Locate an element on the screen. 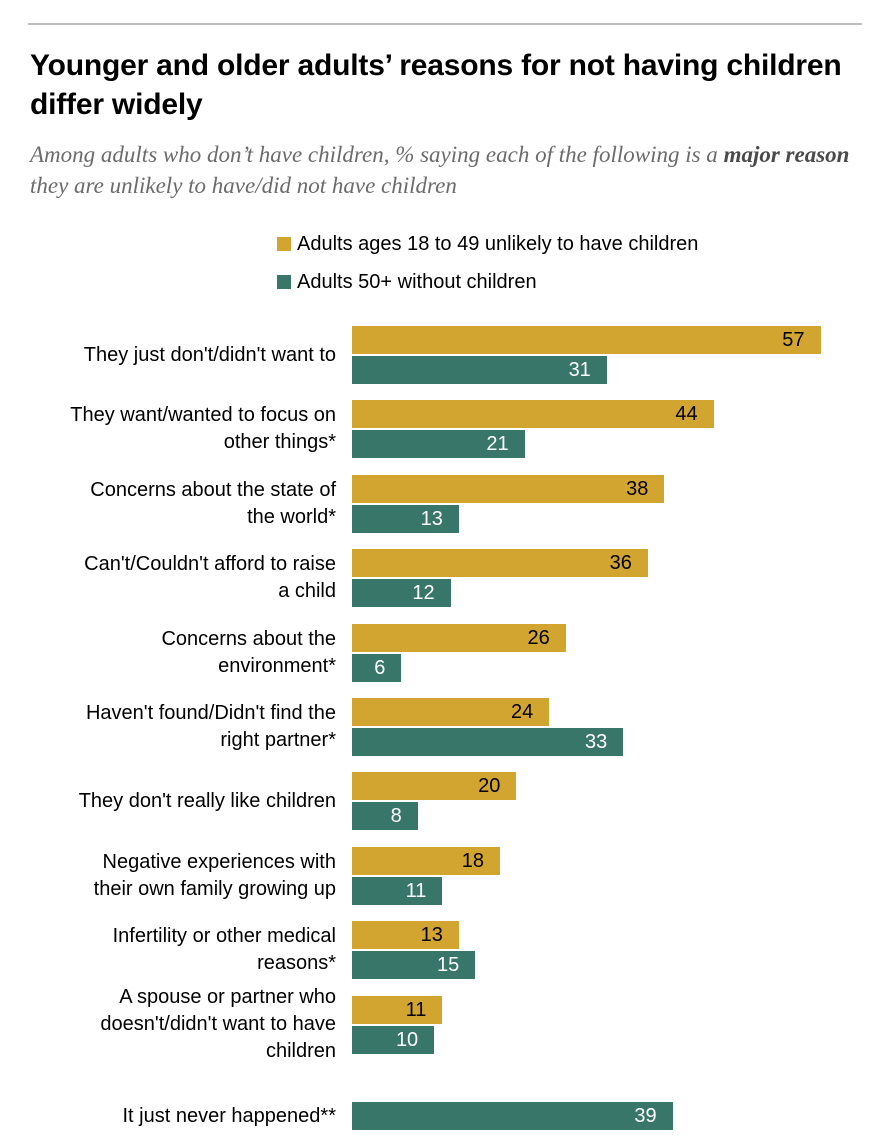 Image resolution: width=884 pixels, height=1144 pixels. category-label-line: A spouse or partner who is located at coordinates (227, 997).